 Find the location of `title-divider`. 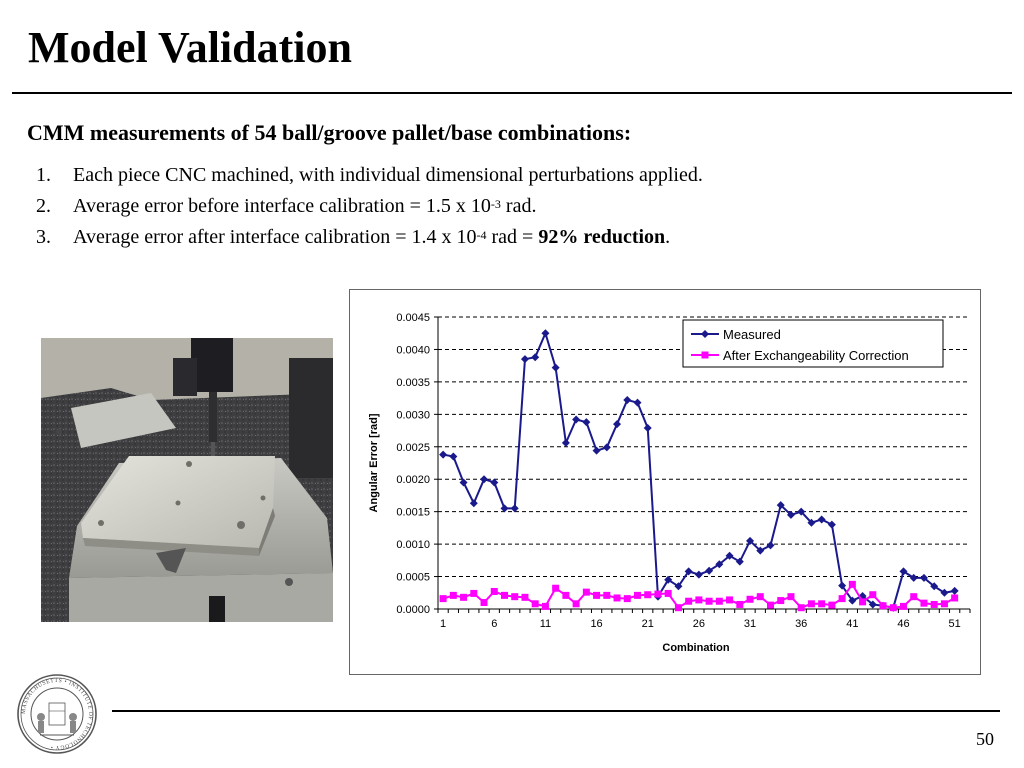

title-divider is located at coordinates (512, 93).